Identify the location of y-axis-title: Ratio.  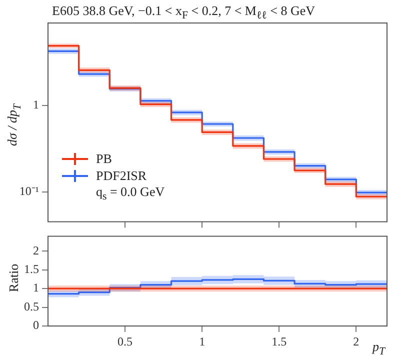
(14, 277).